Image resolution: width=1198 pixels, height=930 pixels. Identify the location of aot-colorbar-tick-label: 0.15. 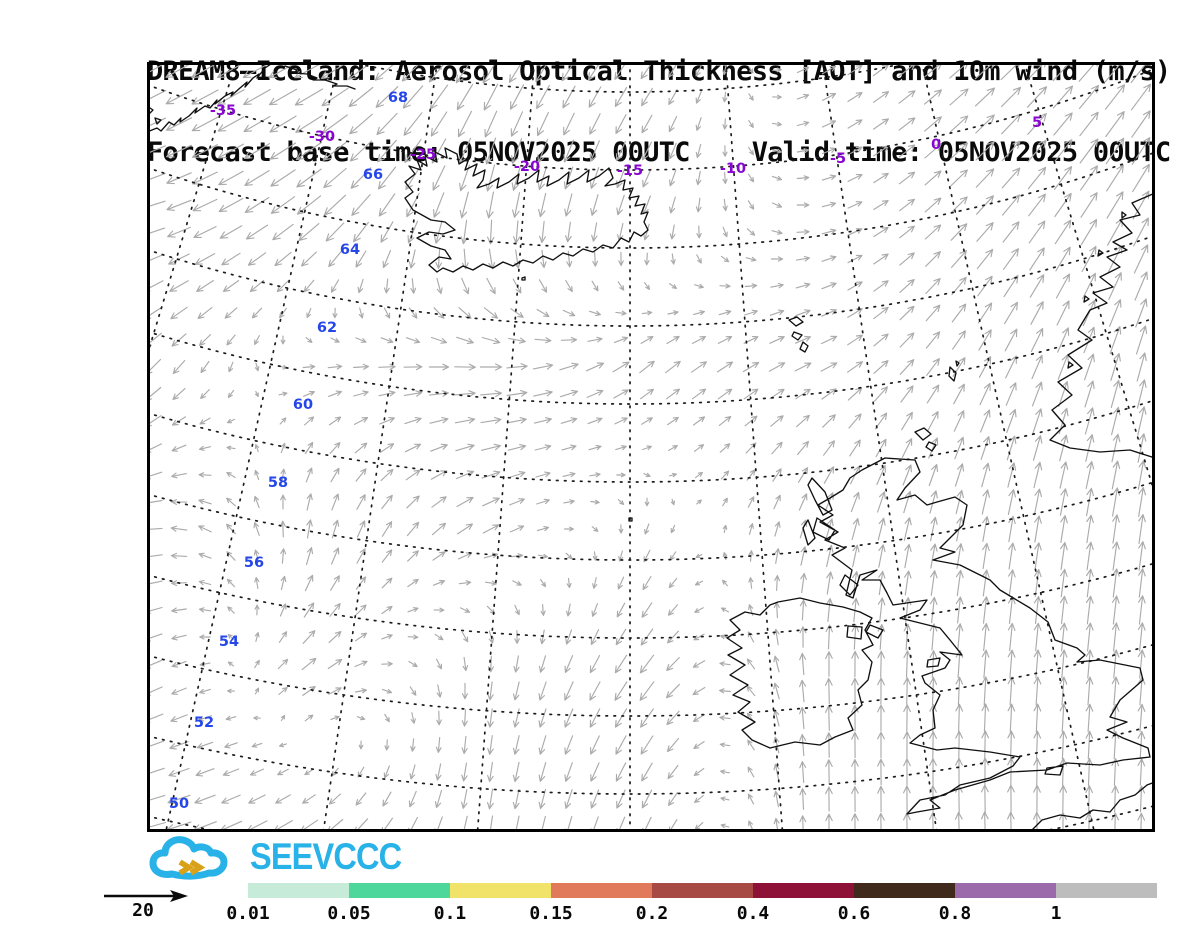
(551, 913).